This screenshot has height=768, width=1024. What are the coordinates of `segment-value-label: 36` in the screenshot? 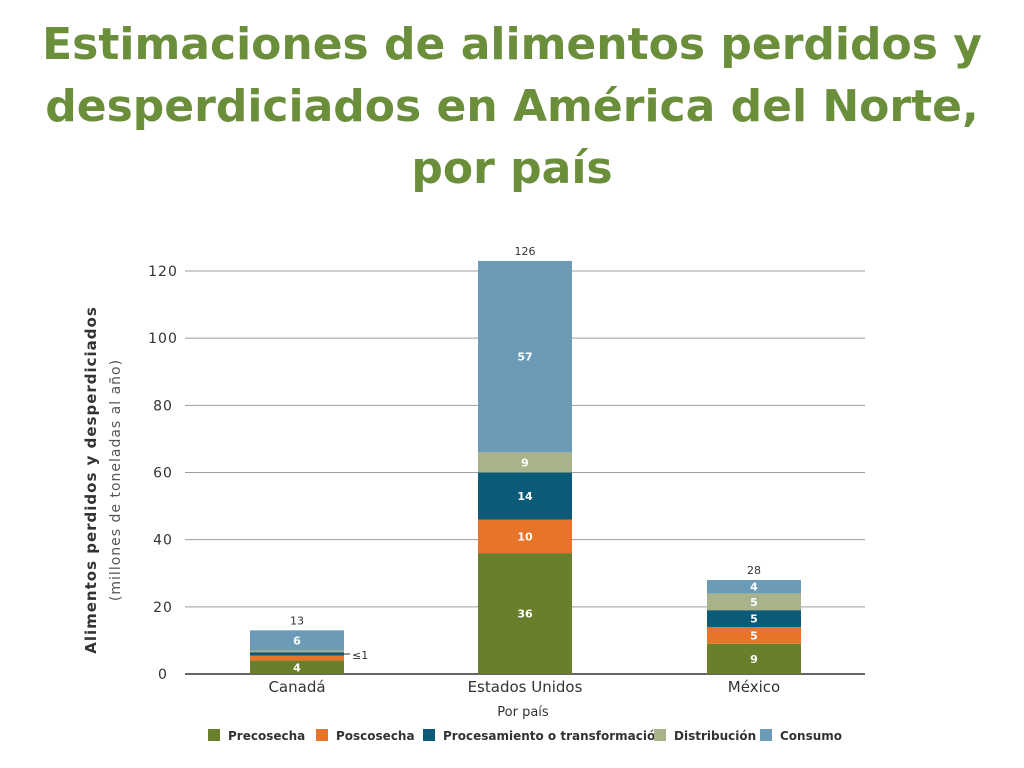 It's located at (525, 614).